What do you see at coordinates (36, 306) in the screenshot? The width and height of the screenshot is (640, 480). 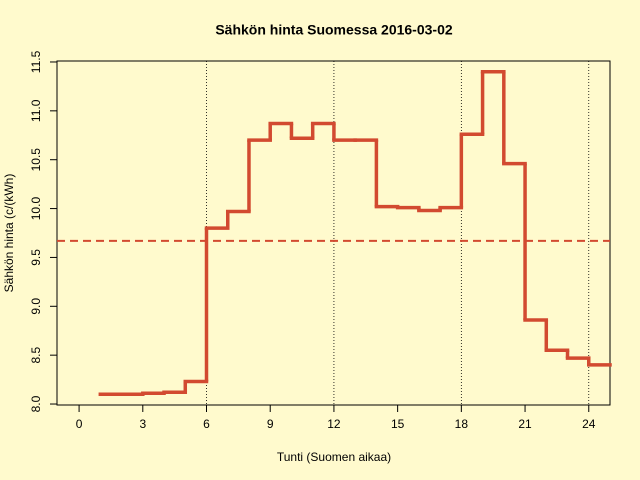 I see `y-tick-label: 9.0` at bounding box center [36, 306].